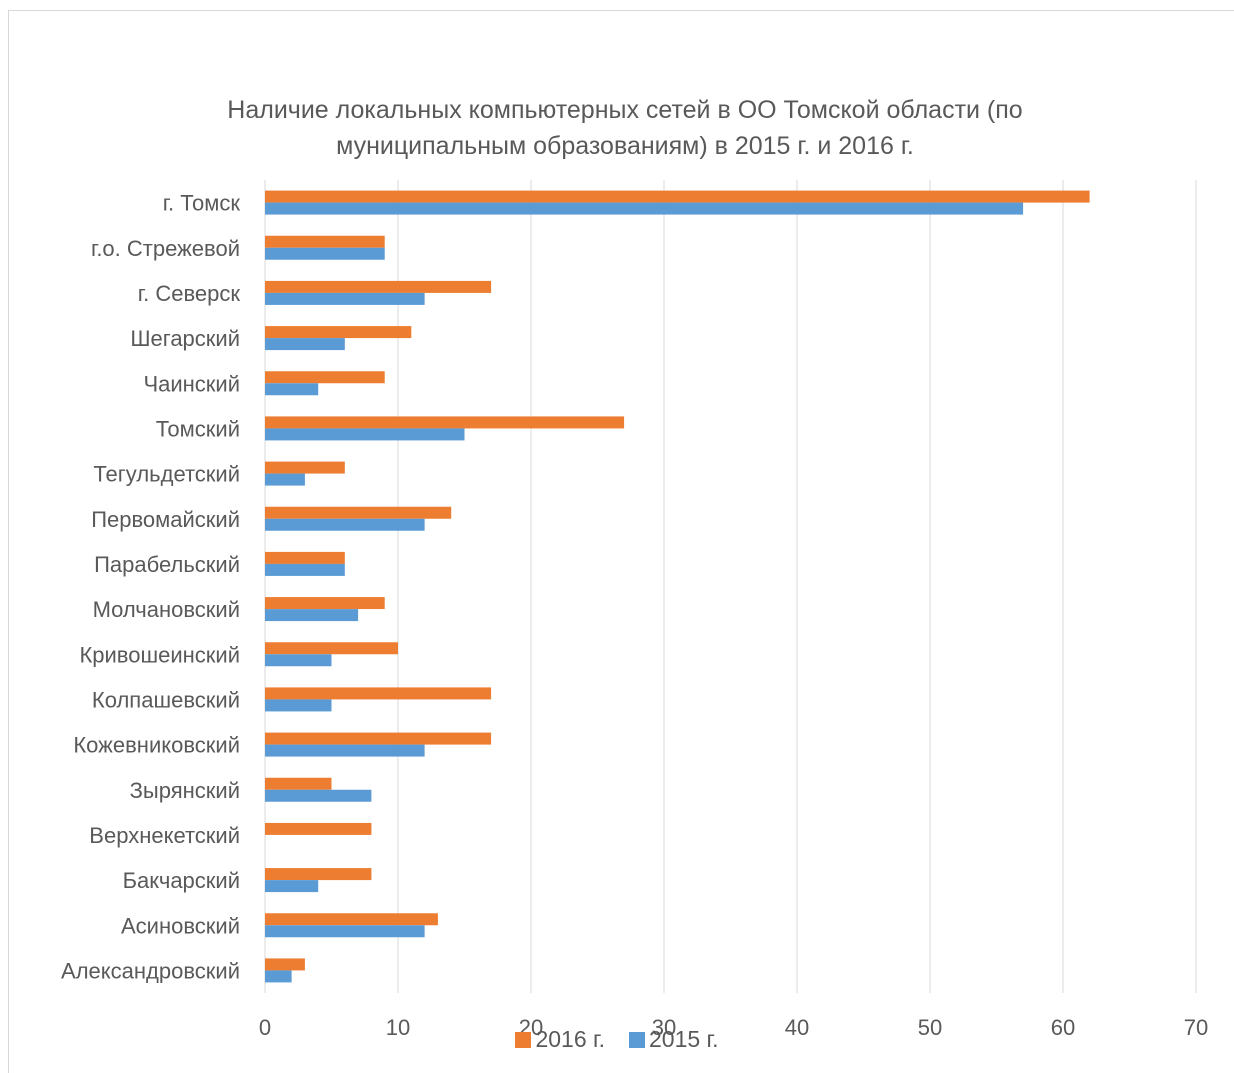  I want to click on x-tick-label: 0, so click(265, 1027).